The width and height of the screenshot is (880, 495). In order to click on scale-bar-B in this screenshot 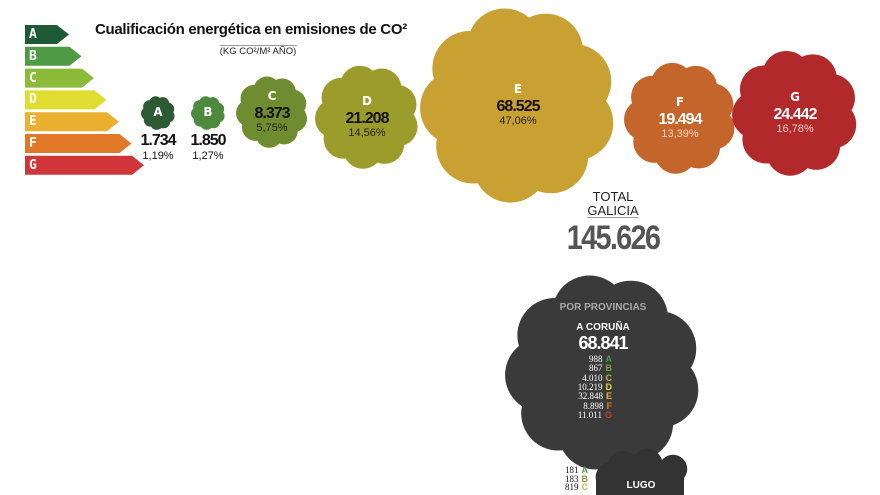, I will do `click(53, 56)`.